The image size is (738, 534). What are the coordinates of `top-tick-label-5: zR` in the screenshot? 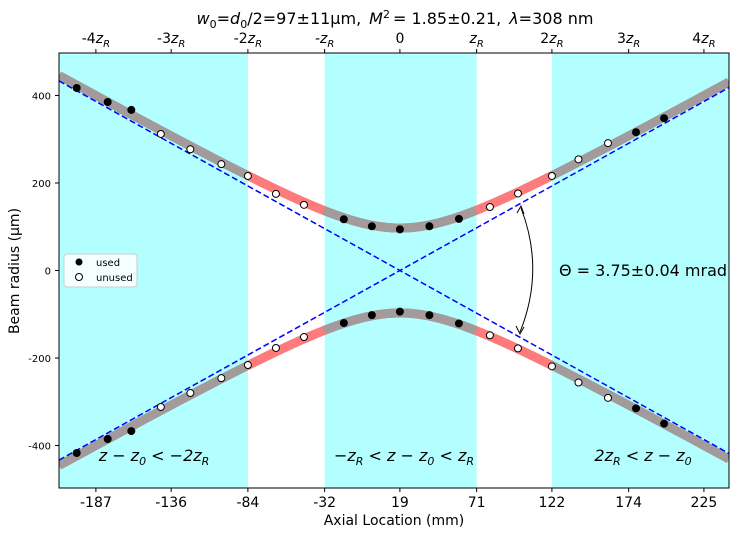 It's located at (475, 40).